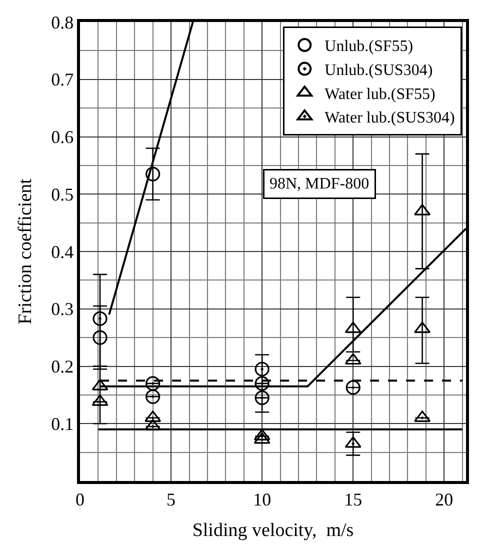  What do you see at coordinates (389, 118) in the screenshot?
I see `legend-label: Water lub.(SUS304)` at bounding box center [389, 118].